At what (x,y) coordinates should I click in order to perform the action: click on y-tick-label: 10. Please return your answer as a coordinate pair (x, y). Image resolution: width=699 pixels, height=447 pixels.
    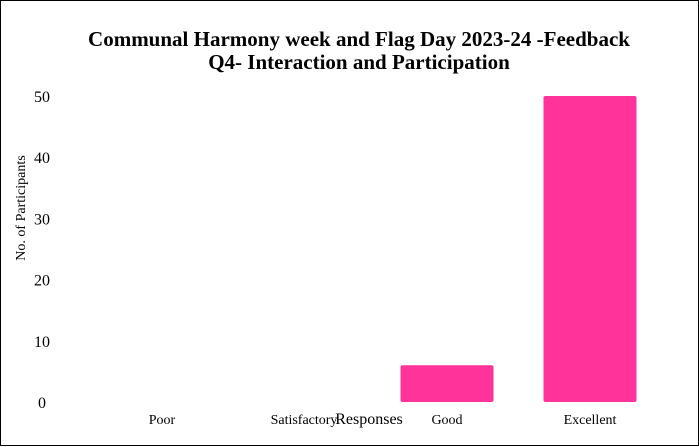
    Looking at the image, I should click on (42, 342).